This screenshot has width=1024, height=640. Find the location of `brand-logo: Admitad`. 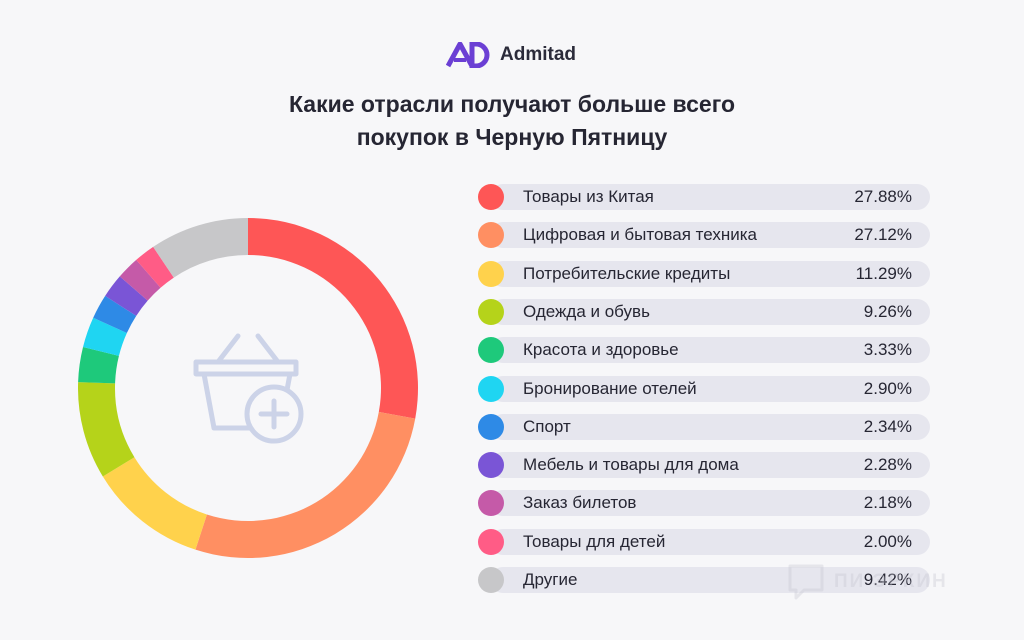

brand-logo: Admitad is located at coordinates (511, 55).